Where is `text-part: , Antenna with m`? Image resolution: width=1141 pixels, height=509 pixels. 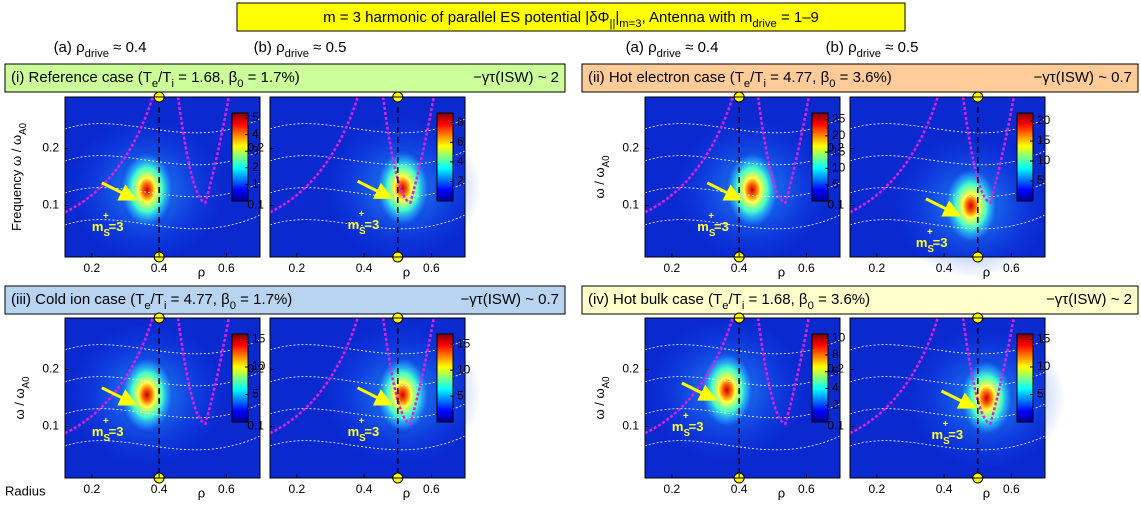
text-part: , Antenna with m is located at coordinates (696, 17).